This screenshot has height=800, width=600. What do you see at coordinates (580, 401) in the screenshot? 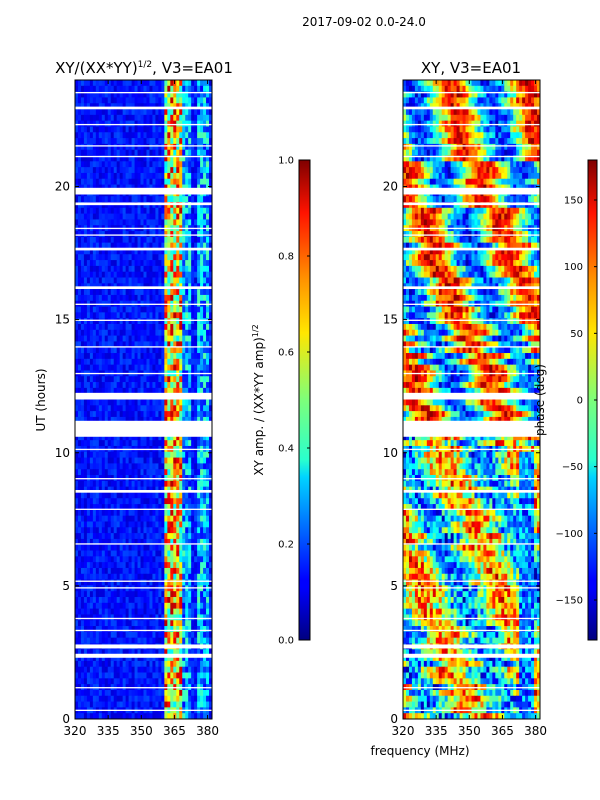
I see `colorbar-tick-label: 0` at bounding box center [580, 401].